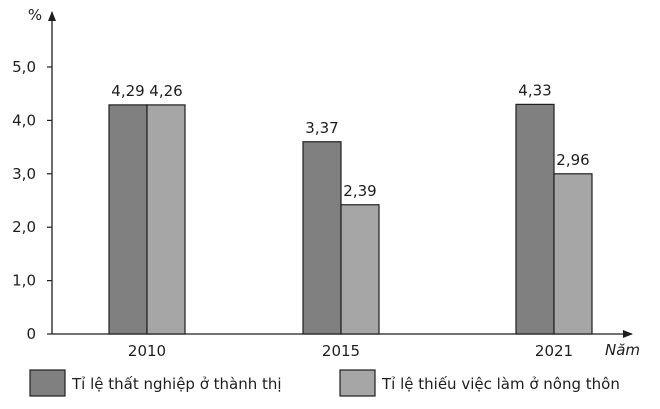 The image size is (660, 409). Describe the element at coordinates (165, 91) in the screenshot. I see `data-label: 4,26` at that location.